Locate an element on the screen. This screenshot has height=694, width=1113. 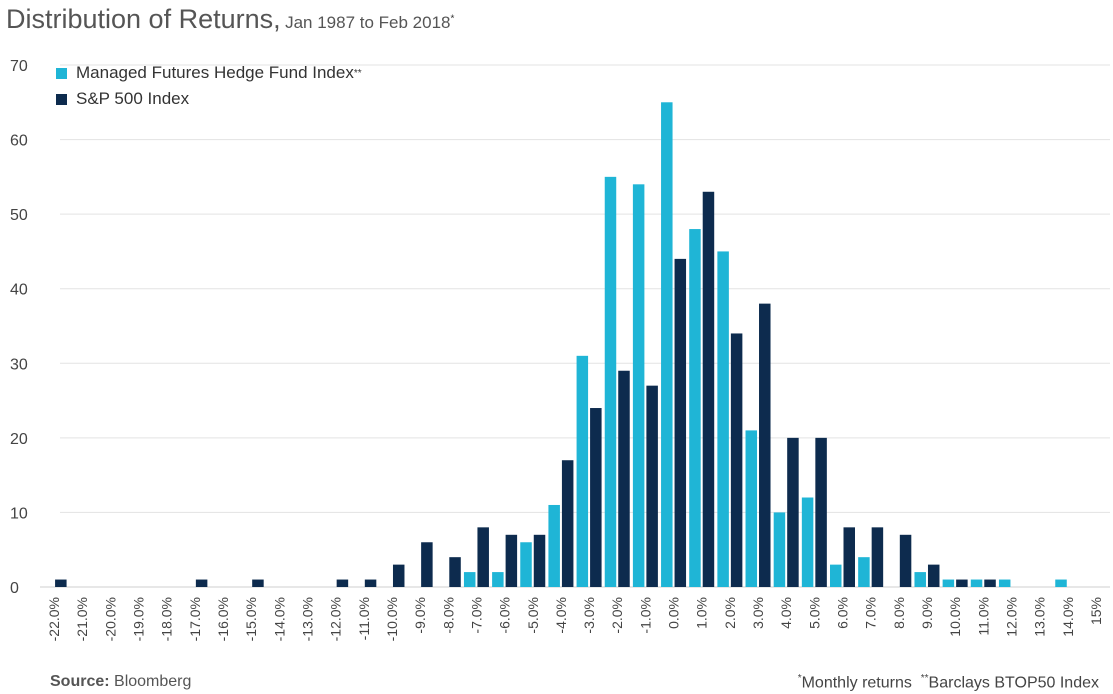
x-tick-label: -21.0% is located at coordinates (82, 619).